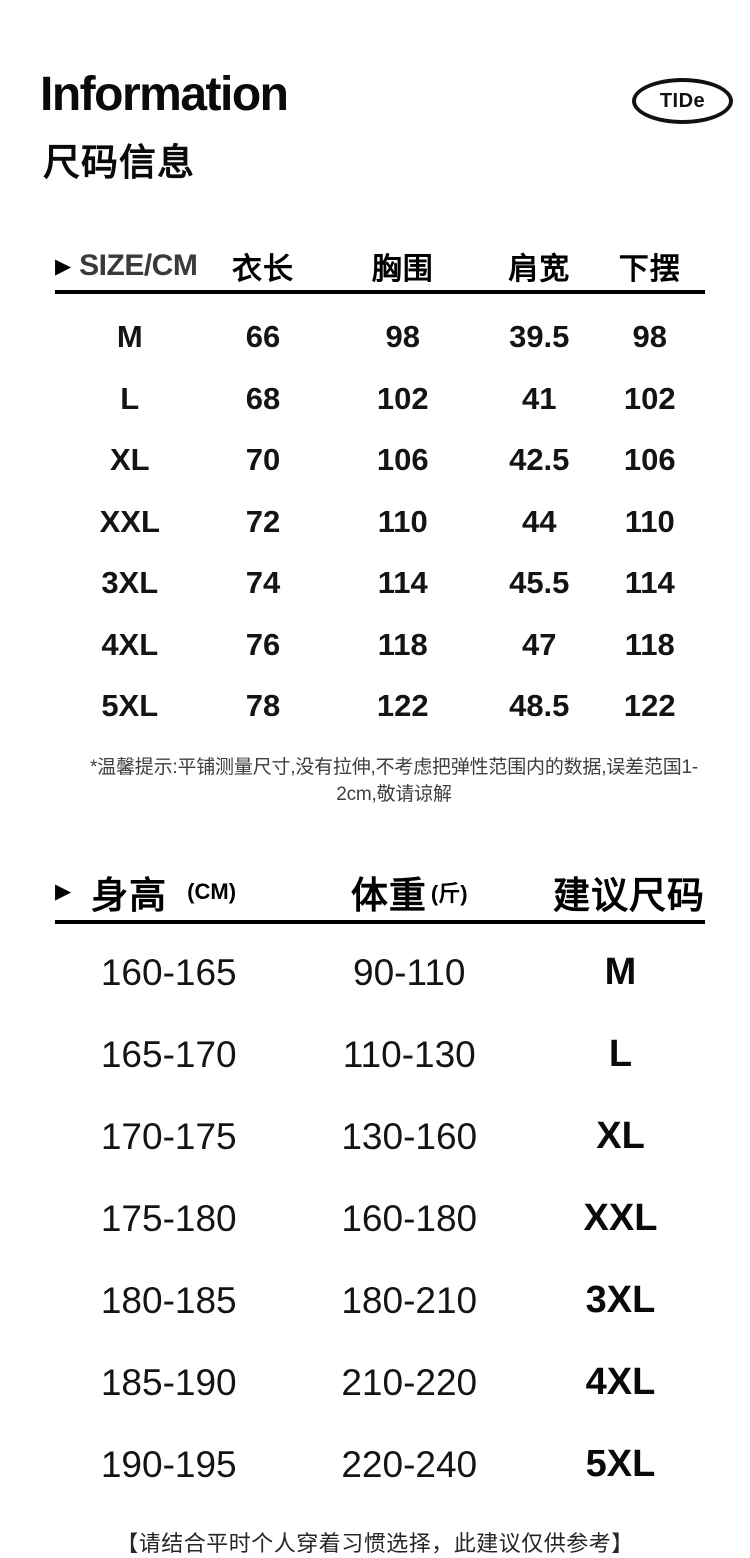  Describe the element at coordinates (263, 460) in the screenshot. I see `length-cell: 70` at that location.